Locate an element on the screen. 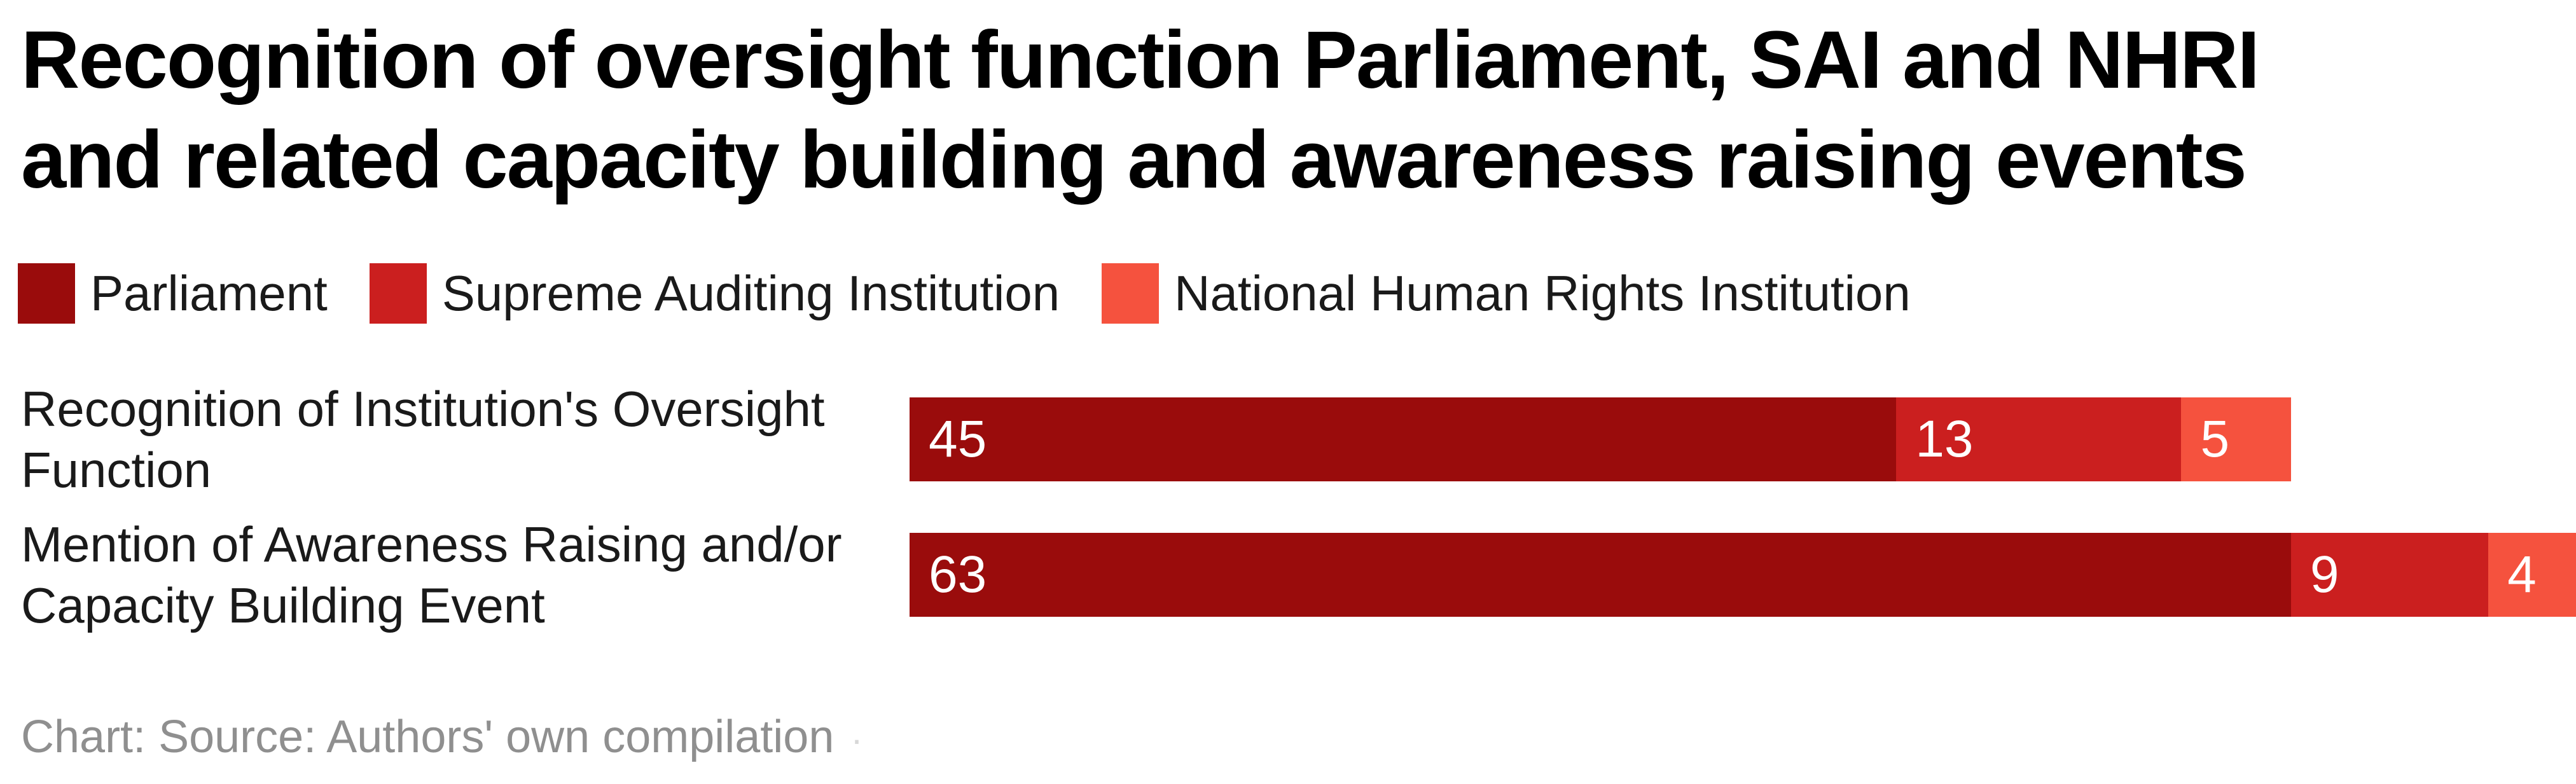 The height and width of the screenshot is (784, 2576). legend-item: Parliament is located at coordinates (173, 293).